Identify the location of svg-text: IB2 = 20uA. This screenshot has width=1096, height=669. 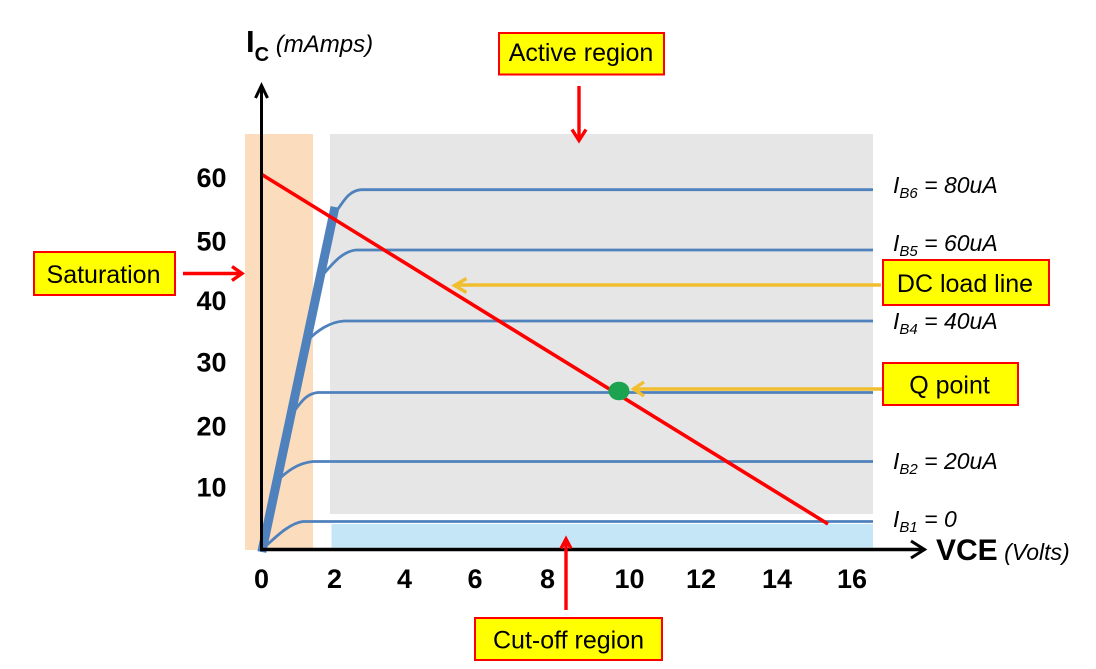
(945, 463).